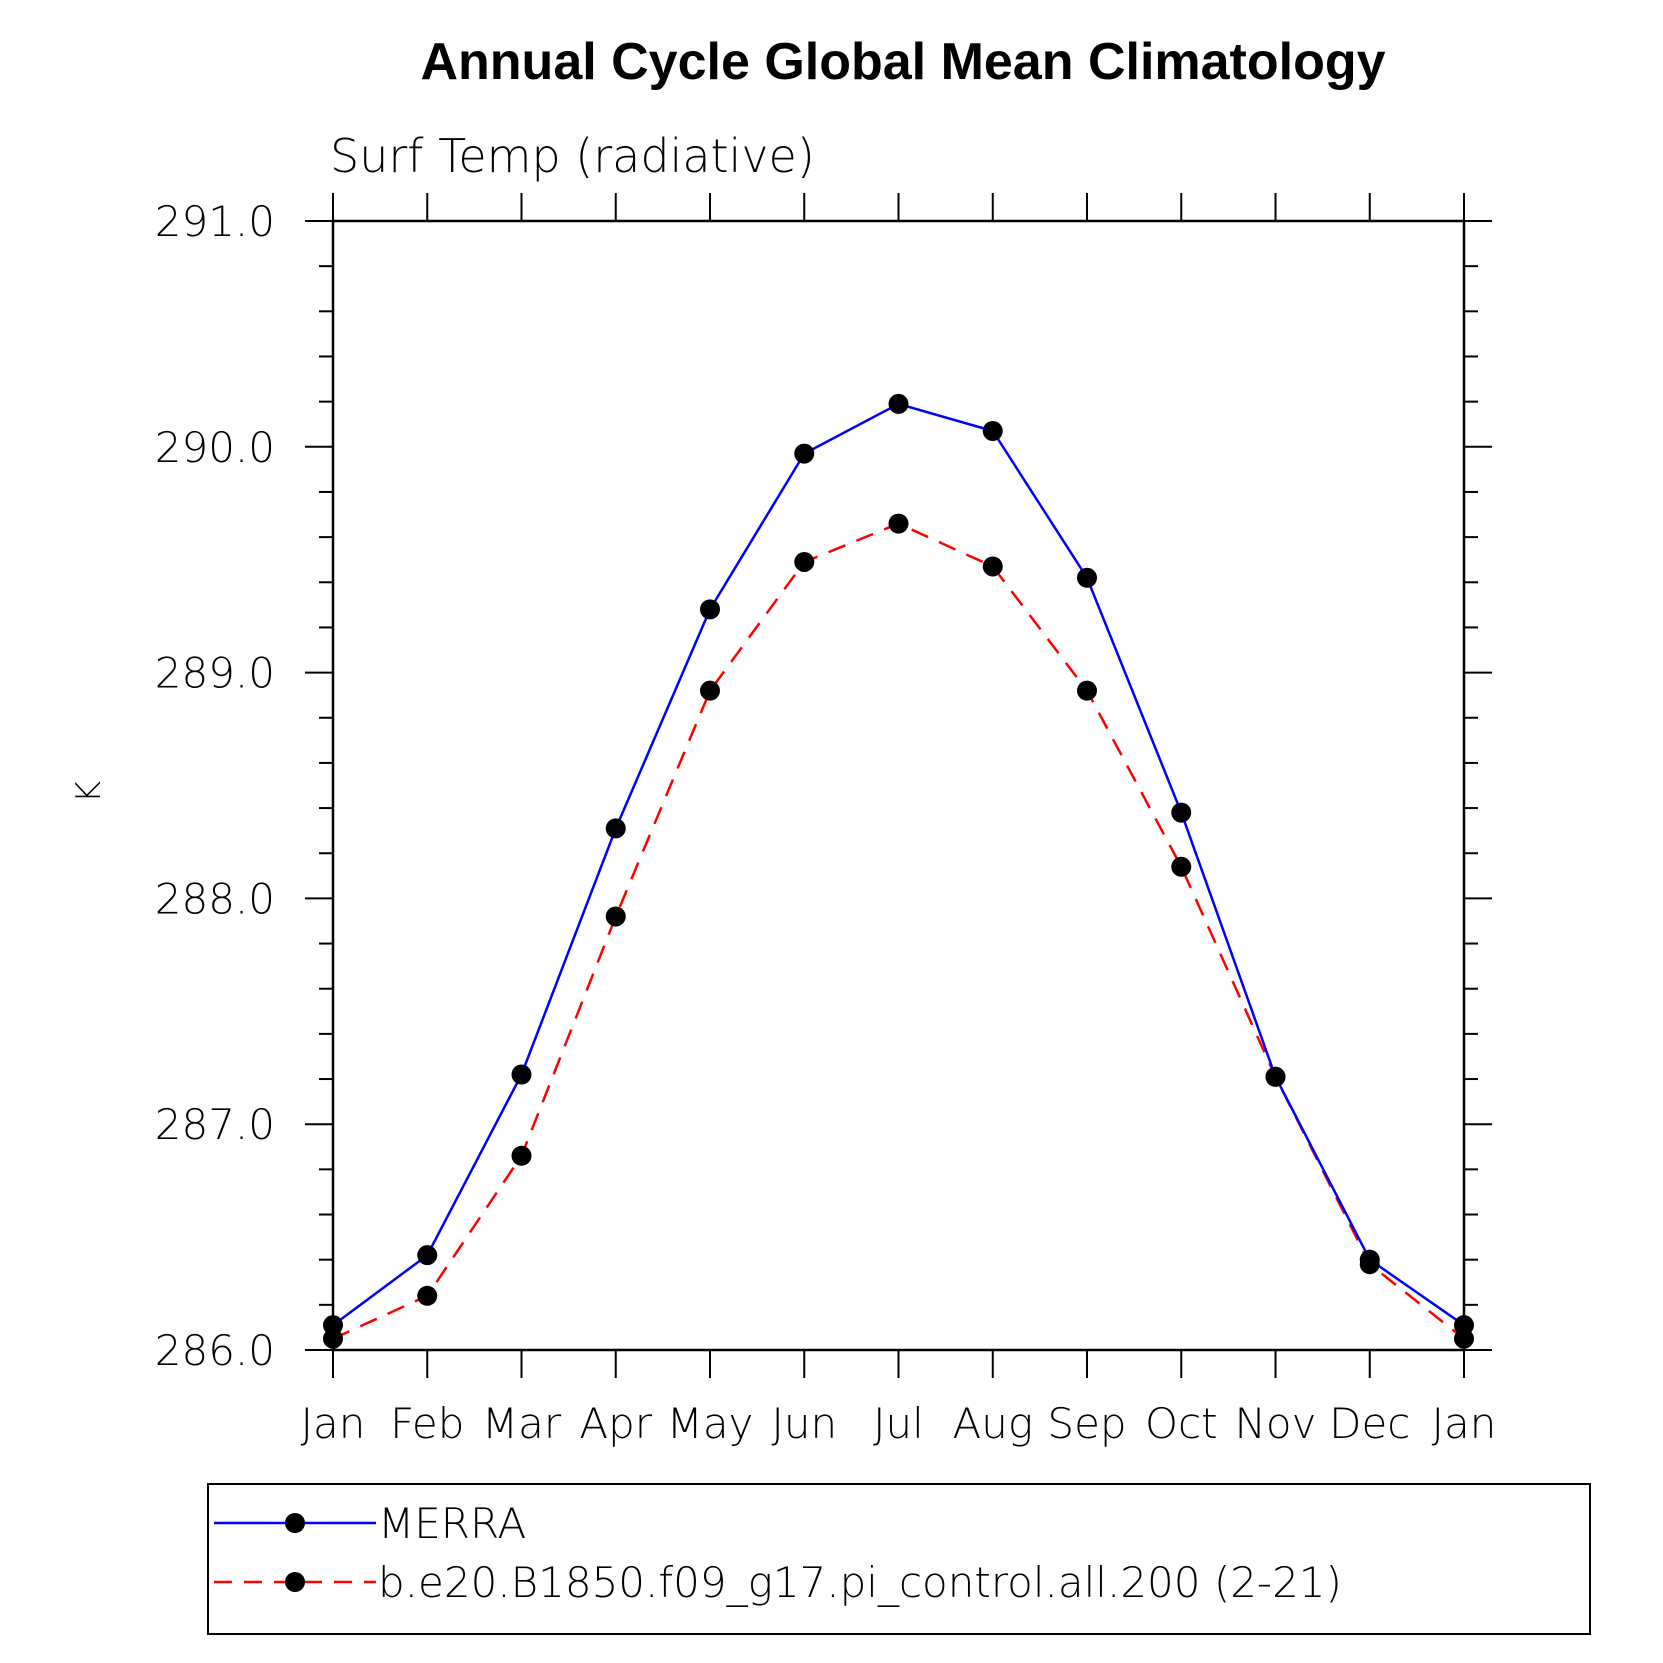 Image resolution: width=1663 pixels, height=1663 pixels. Describe the element at coordinates (710, 1423) in the screenshot. I see `x-tick-label: May` at that location.